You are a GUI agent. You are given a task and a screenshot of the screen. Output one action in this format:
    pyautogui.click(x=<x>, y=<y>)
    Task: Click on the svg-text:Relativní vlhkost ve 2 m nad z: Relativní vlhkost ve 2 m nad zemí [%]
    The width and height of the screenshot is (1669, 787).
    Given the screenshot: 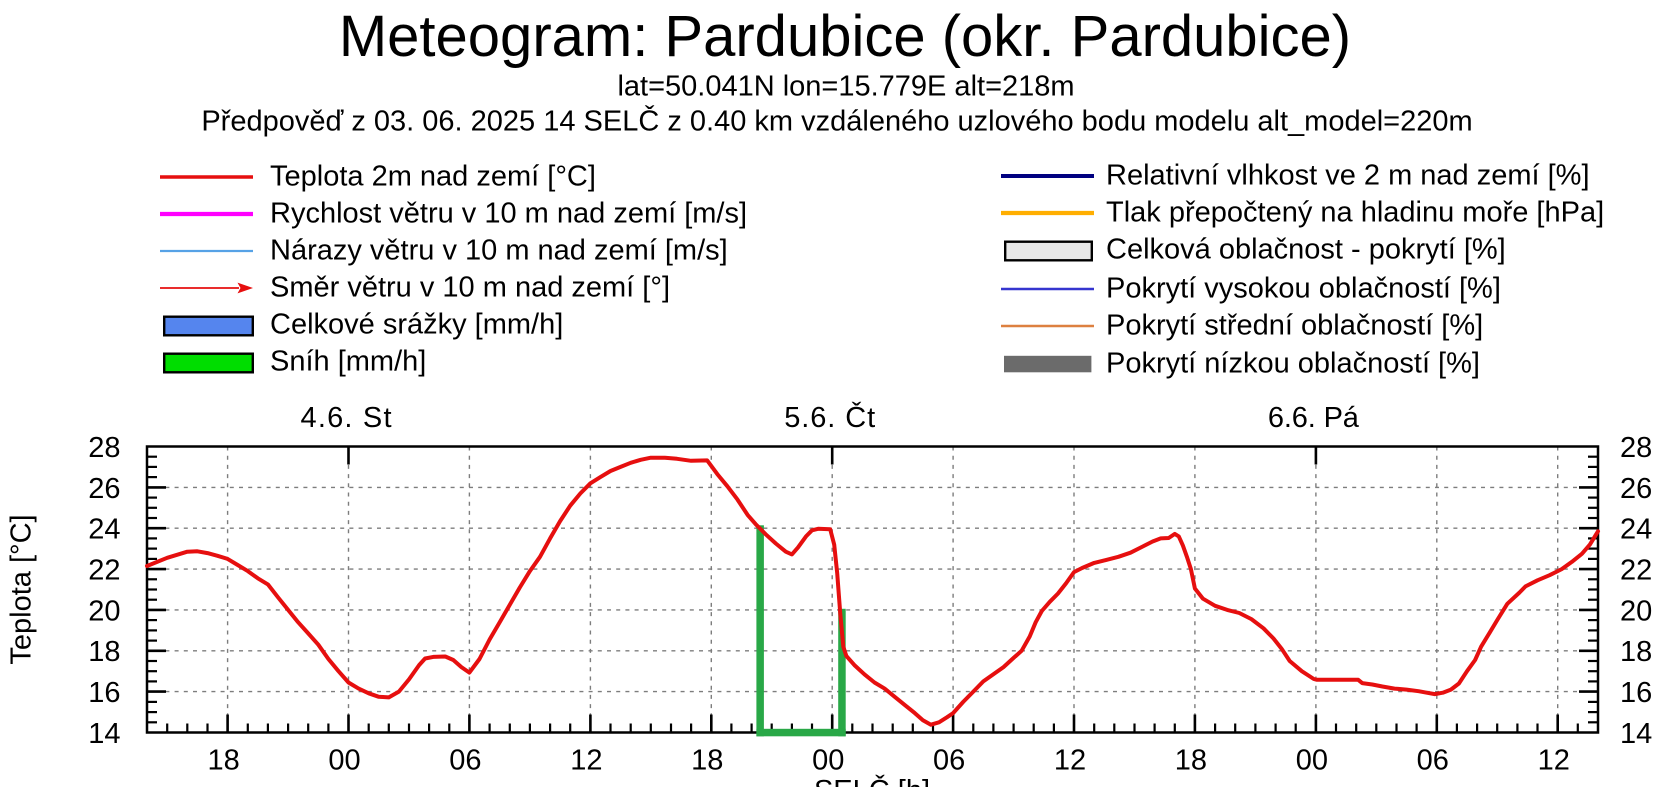 What is the action you would take?
    pyautogui.click(x=1348, y=175)
    